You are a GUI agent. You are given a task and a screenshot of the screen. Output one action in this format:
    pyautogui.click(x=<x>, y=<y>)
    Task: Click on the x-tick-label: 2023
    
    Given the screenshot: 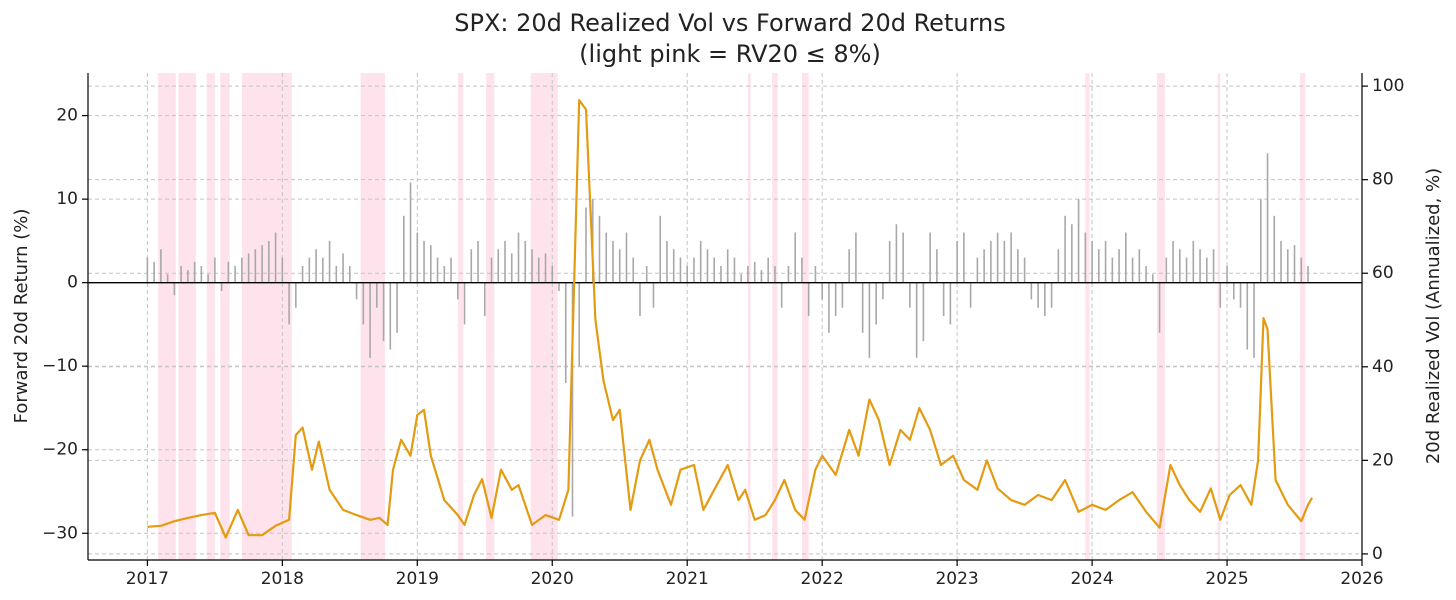 What is the action you would take?
    pyautogui.click(x=956, y=579)
    